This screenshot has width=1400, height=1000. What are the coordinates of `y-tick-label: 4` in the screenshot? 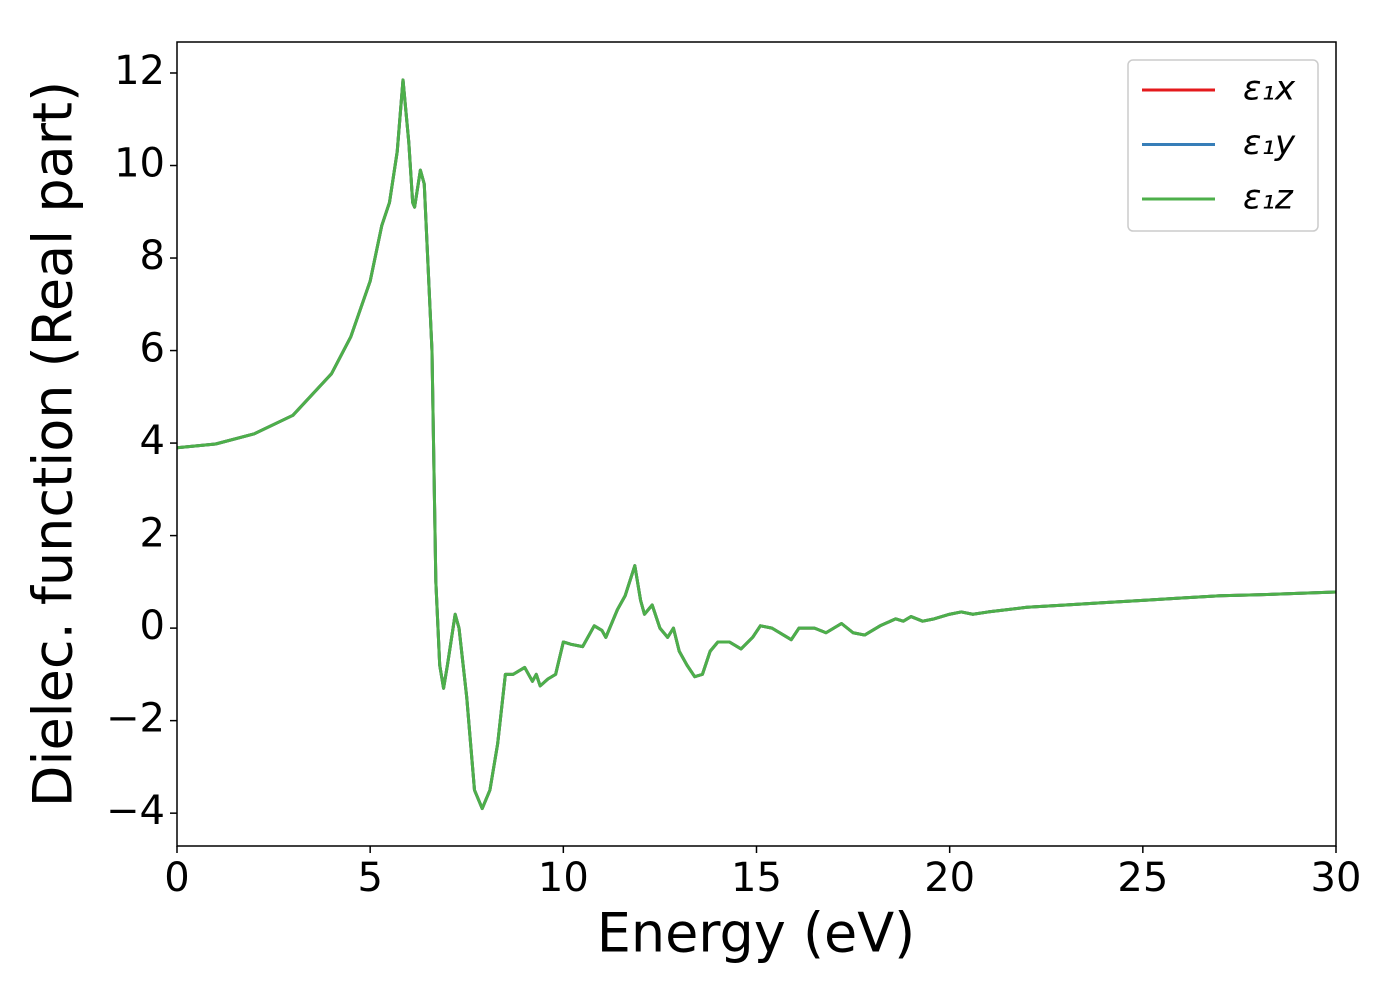 It's located at (152, 441).